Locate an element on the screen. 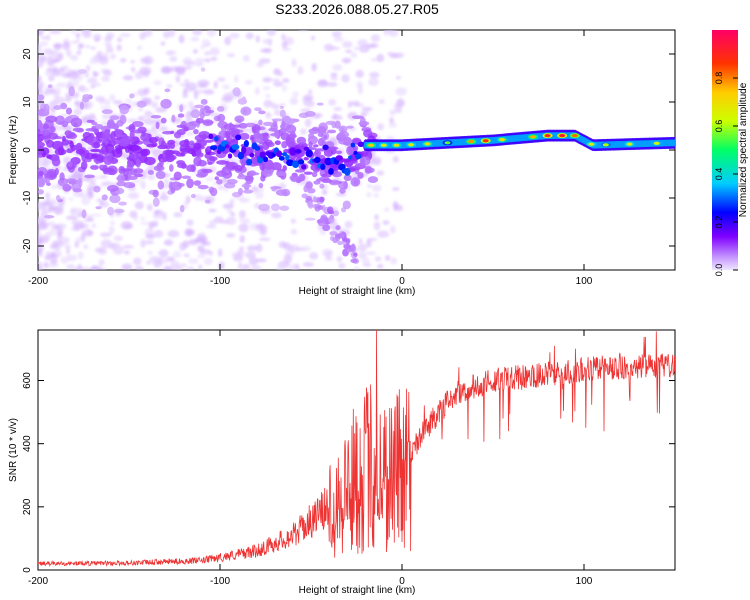 Image resolution: width=750 pixels, height=600 pixels. snr-ytick-label: 200 is located at coordinates (27, 506).